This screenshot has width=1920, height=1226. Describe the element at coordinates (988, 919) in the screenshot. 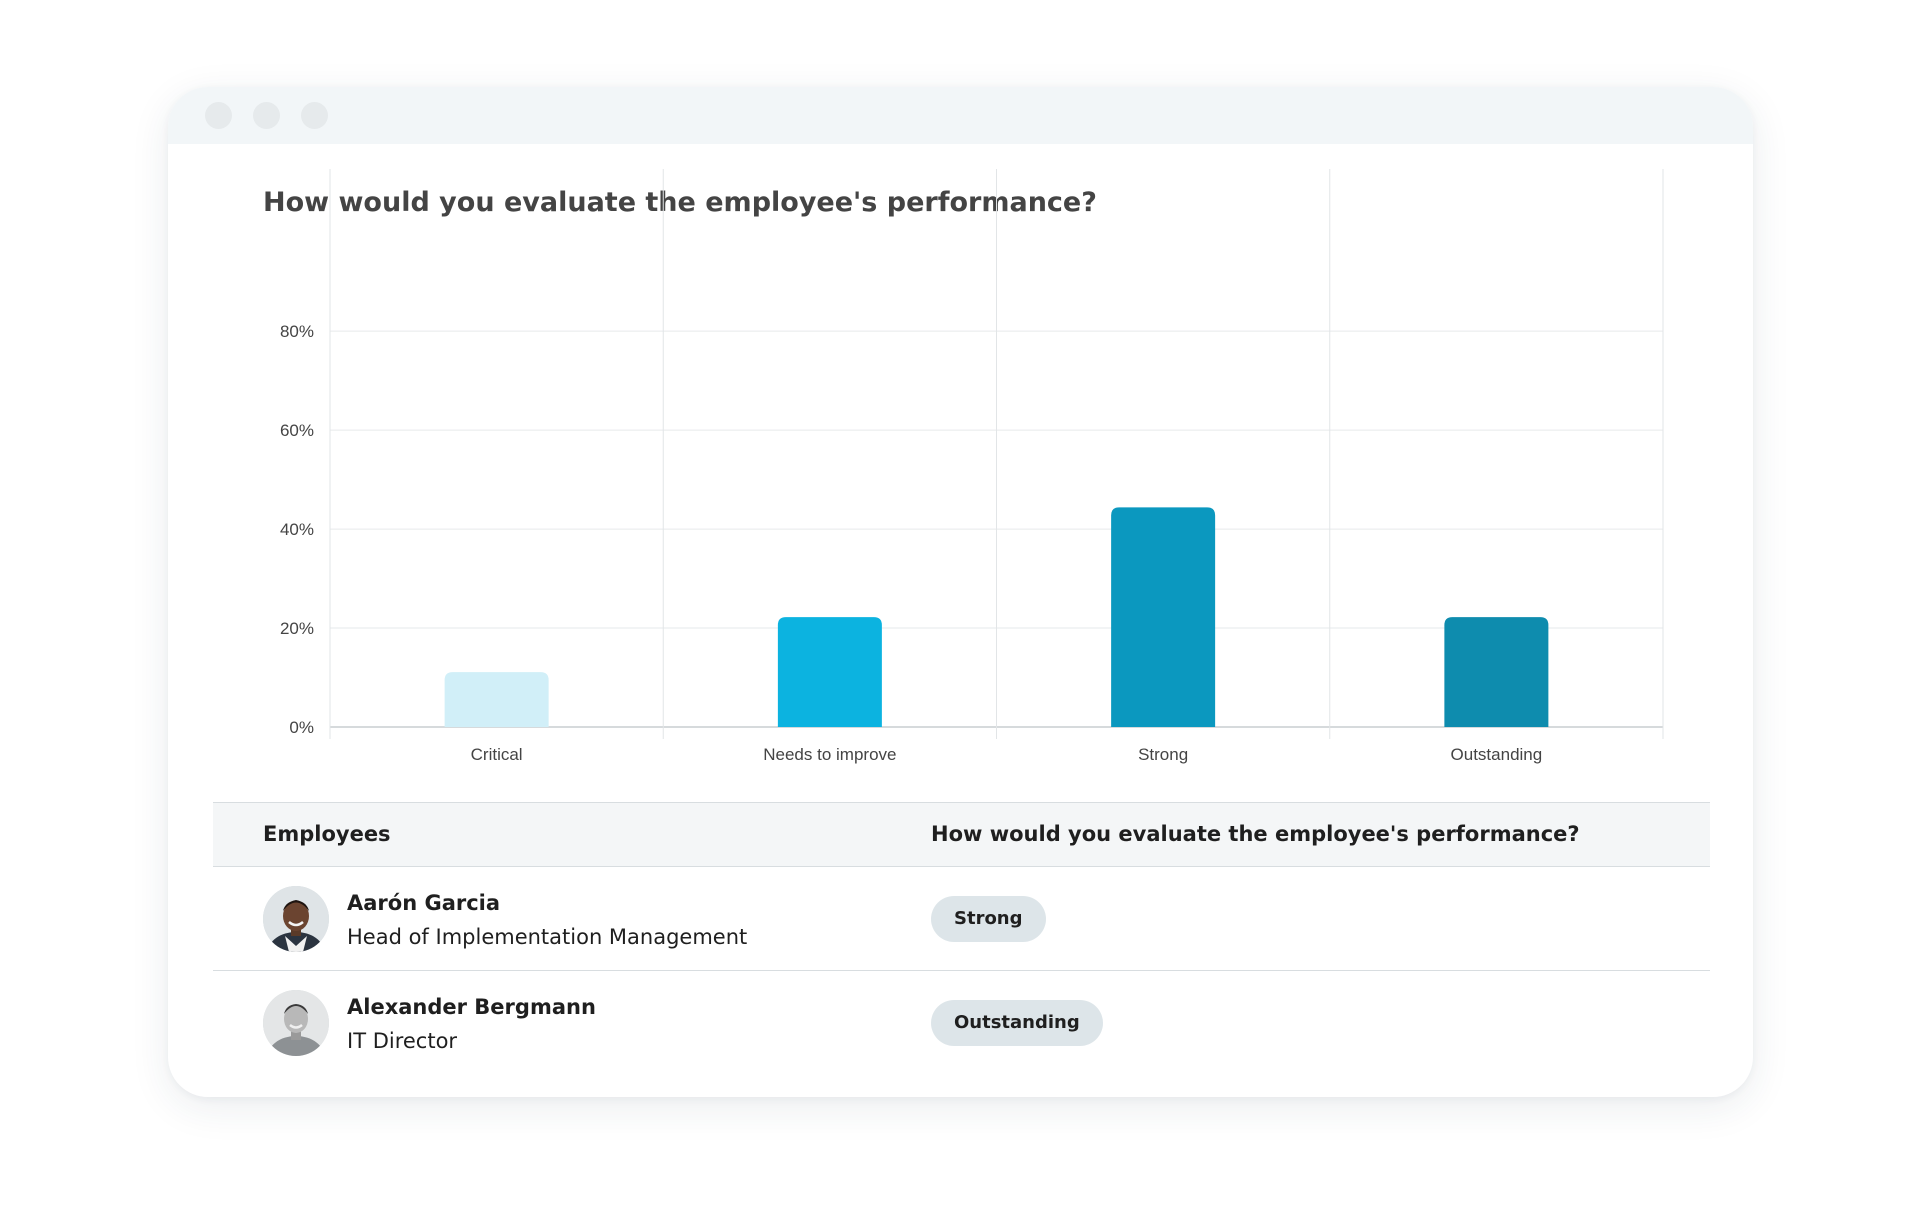

I see `rating-badge: Strong` at that location.